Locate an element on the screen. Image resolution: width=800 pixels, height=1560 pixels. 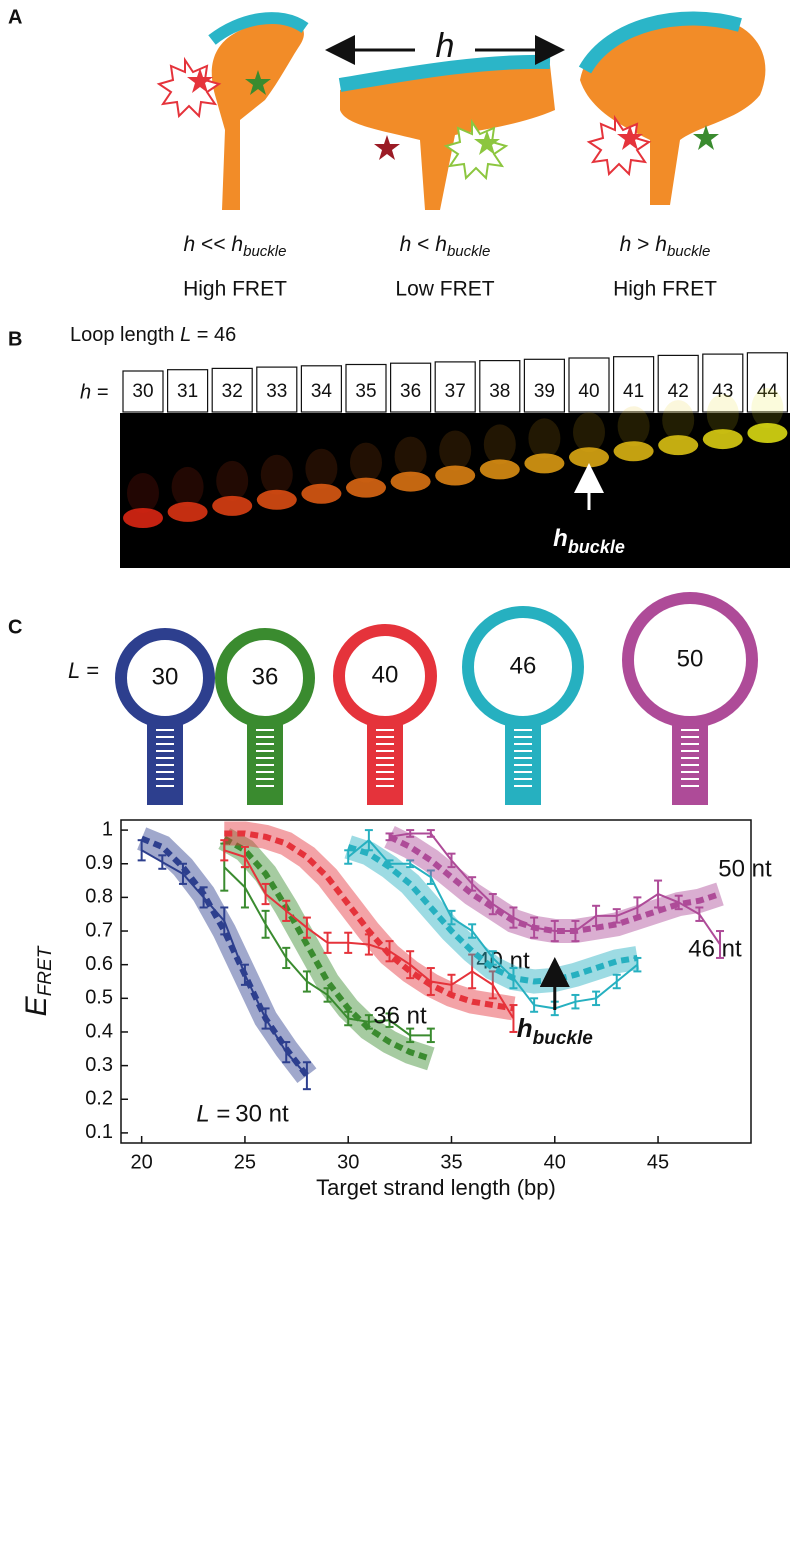
lane-label: 35 is located at coordinates (365, 391).